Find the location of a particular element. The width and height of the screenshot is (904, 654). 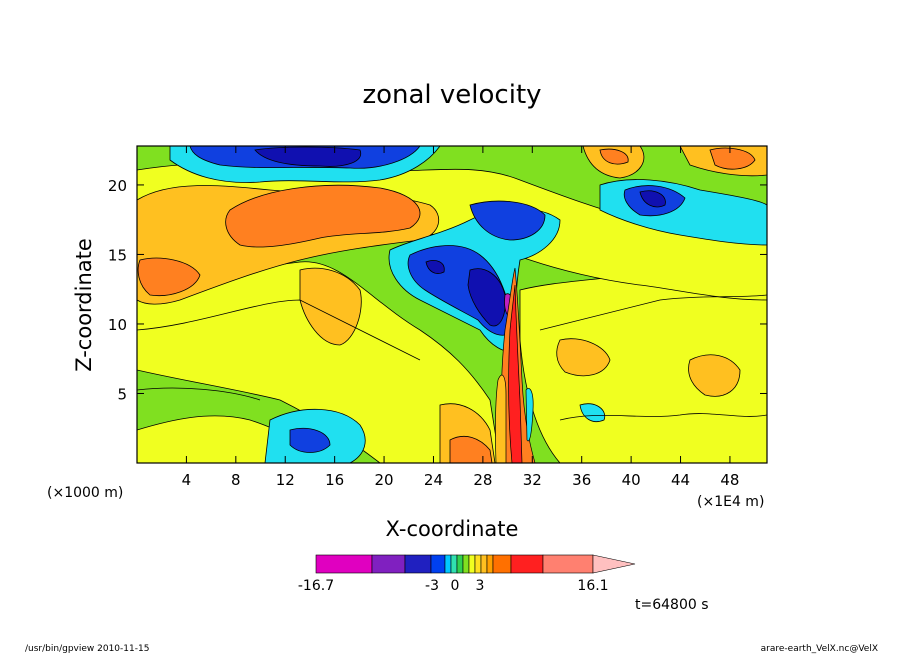

jet-streaks is located at coordinates (515, 365).